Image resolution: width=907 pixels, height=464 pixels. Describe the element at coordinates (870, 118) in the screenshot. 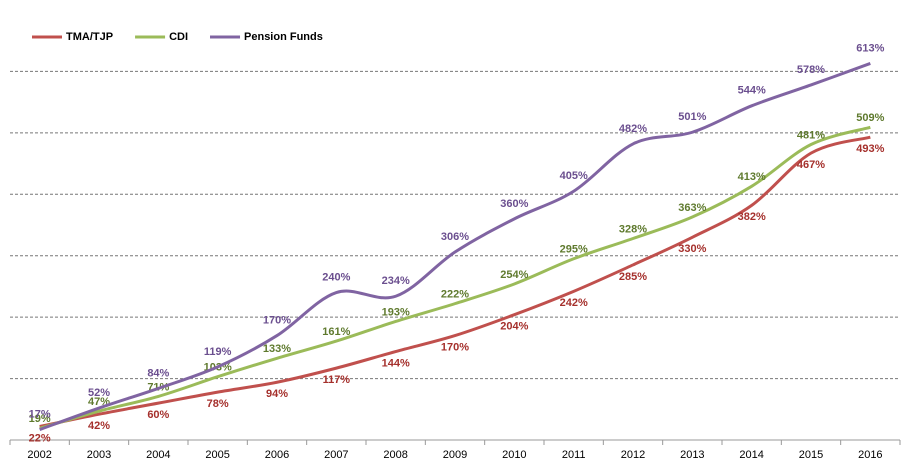

I see `data-label: 509%` at that location.